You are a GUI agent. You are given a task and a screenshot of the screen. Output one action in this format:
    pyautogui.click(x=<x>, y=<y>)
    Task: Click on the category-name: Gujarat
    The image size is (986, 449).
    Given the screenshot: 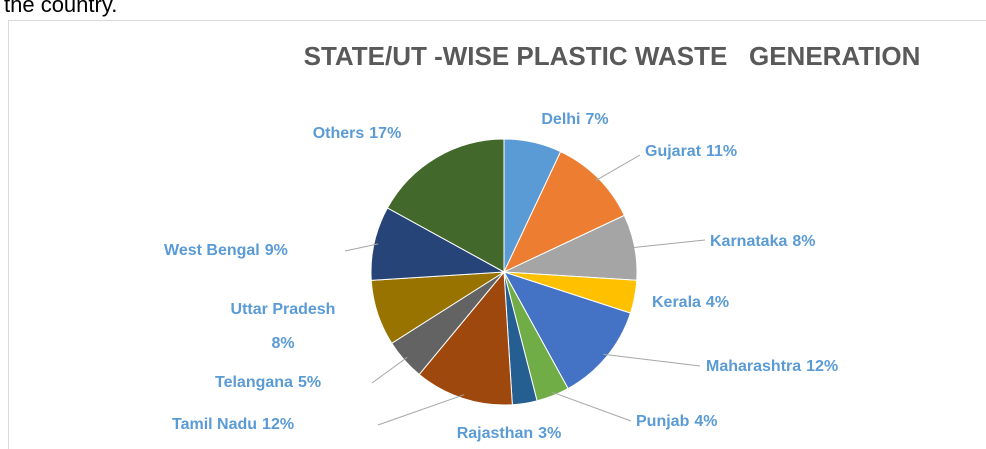 What is the action you would take?
    pyautogui.click(x=673, y=151)
    